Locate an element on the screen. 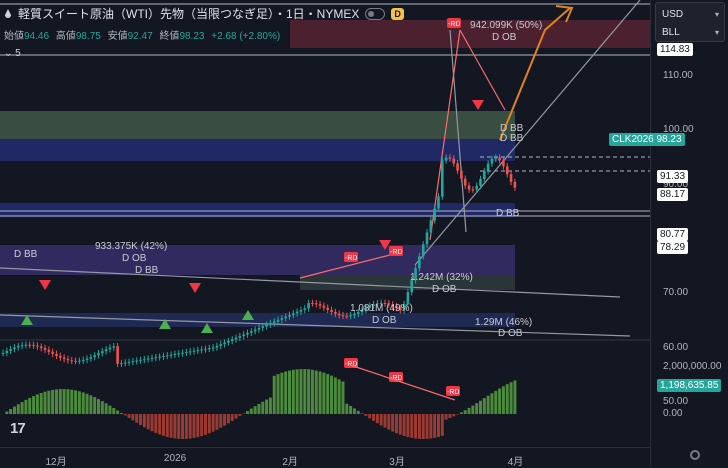 Image resolution: width=728 pixels, height=468 pixels. currency-selector: USD ▾ BLL ▾ is located at coordinates (690, 22).